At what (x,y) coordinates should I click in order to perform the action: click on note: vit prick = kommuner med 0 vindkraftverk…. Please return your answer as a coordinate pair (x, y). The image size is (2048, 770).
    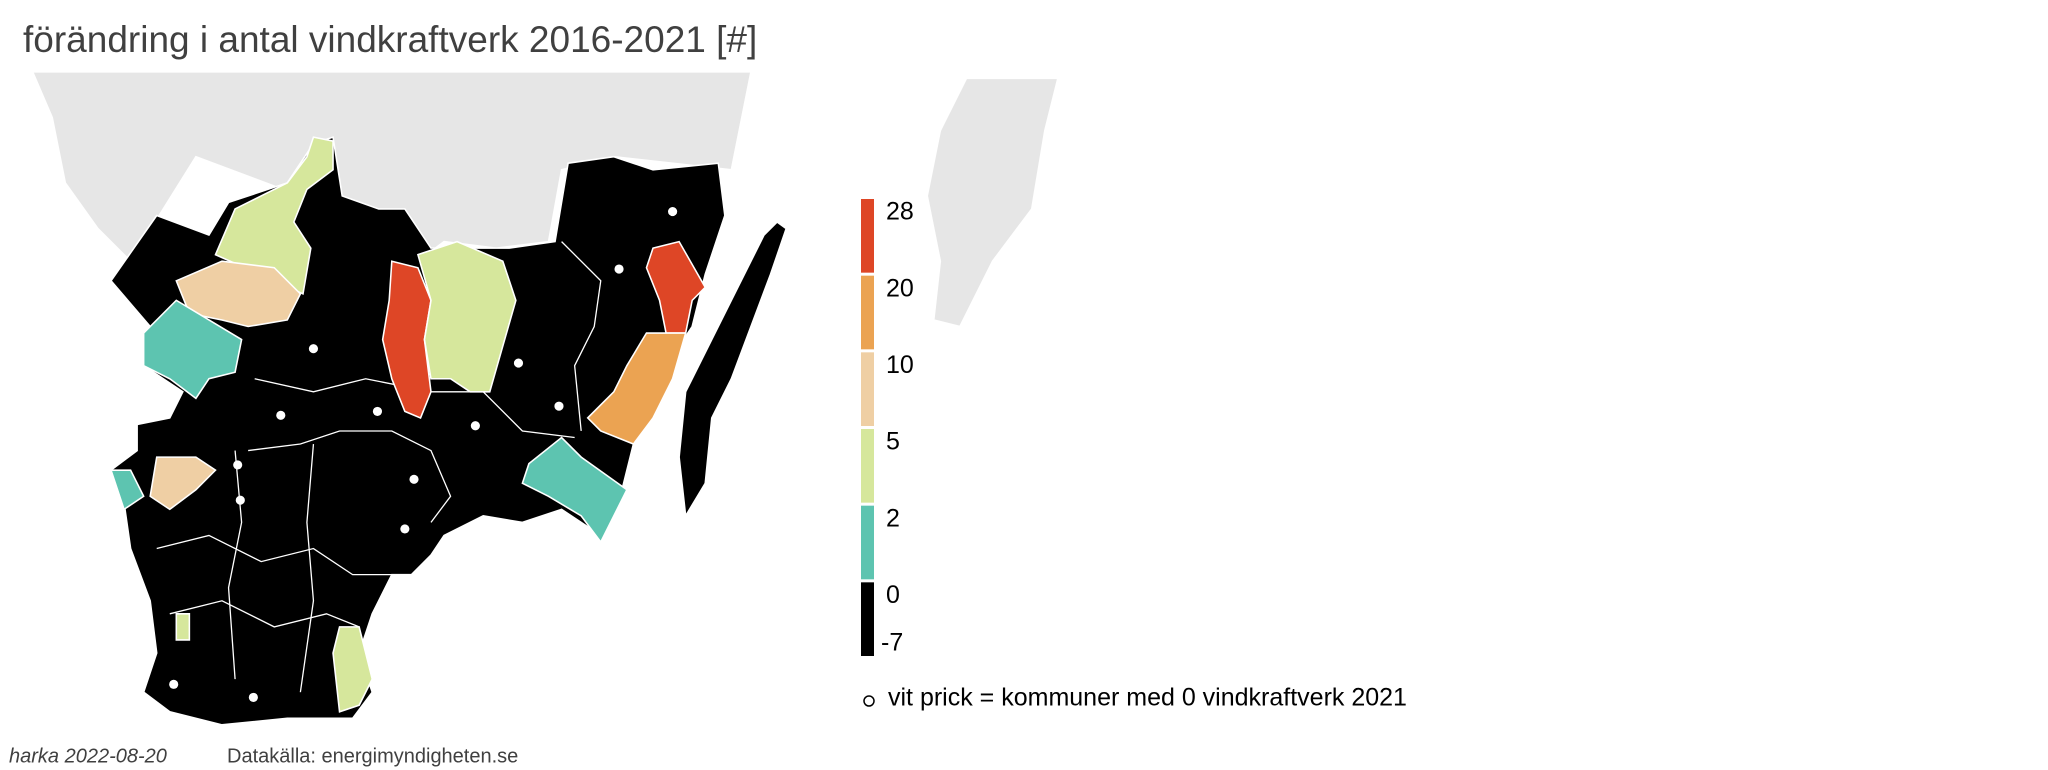
    Looking at the image, I should click on (1147, 698).